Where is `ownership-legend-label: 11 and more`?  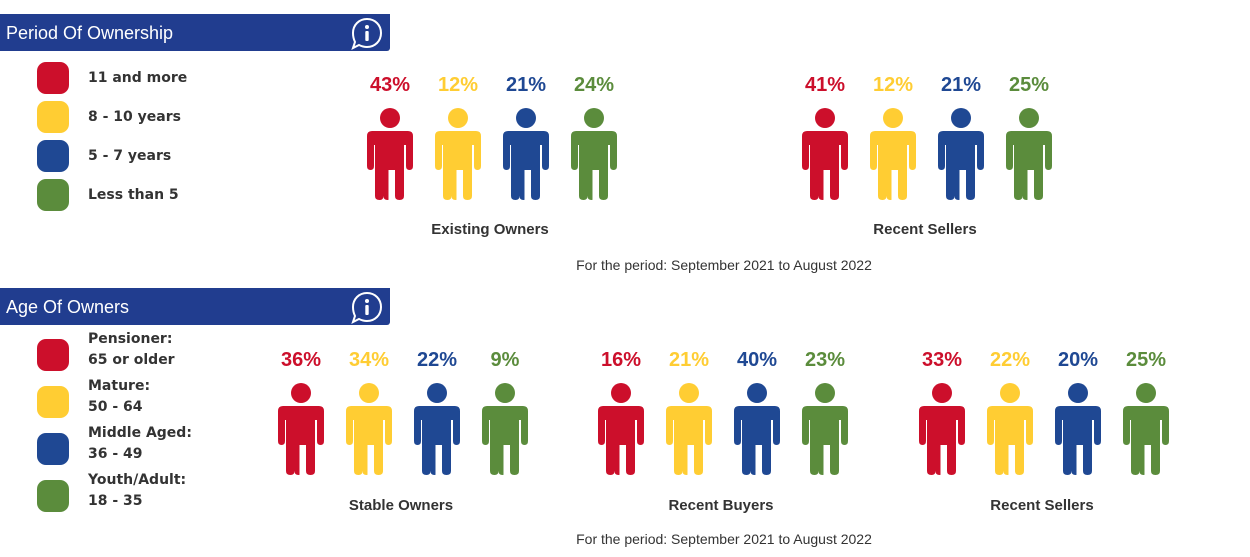 ownership-legend-label: 11 and more is located at coordinates (137, 78).